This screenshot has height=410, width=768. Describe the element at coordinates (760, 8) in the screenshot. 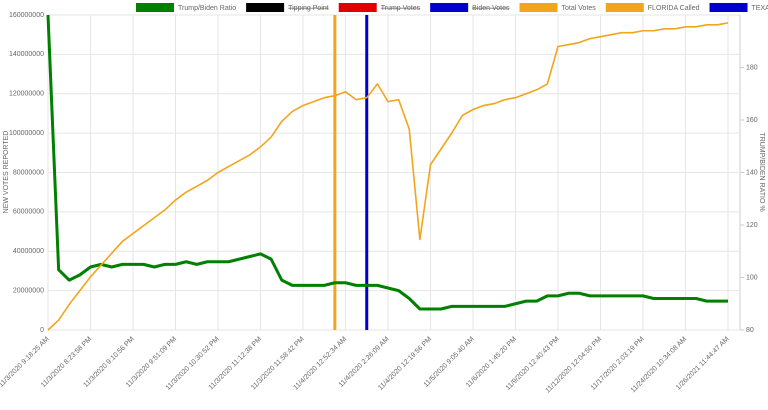

I see `legend-label: TEXAS Called` at that location.